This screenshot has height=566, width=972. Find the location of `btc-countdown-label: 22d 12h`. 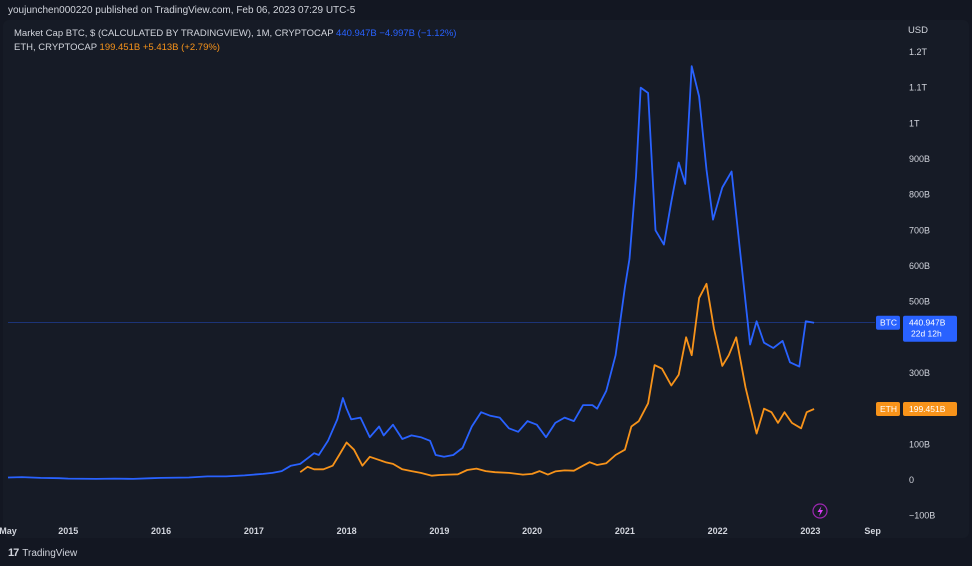

btc-countdown-label: 22d 12h is located at coordinates (926, 334).